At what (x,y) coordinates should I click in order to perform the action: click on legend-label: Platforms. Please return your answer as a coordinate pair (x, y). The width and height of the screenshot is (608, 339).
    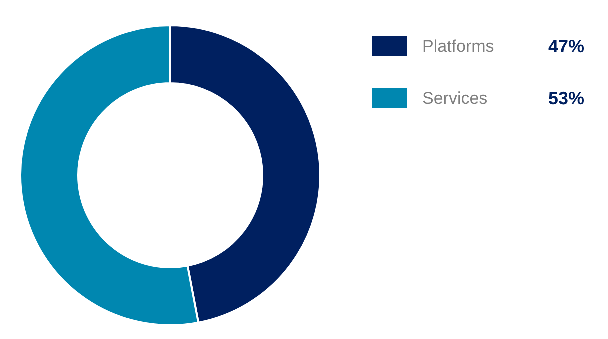
    Looking at the image, I should click on (458, 46).